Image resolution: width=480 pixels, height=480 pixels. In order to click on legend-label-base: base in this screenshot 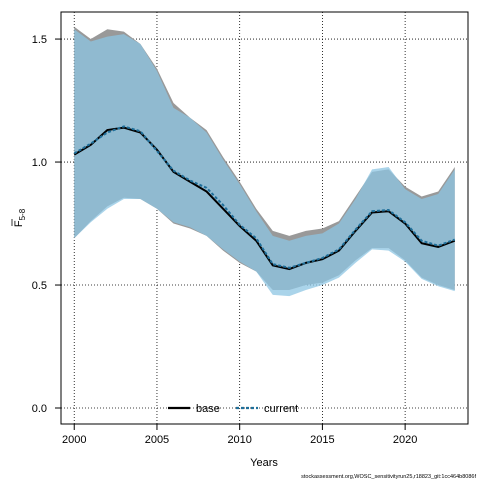, I will do `click(208, 409)`.